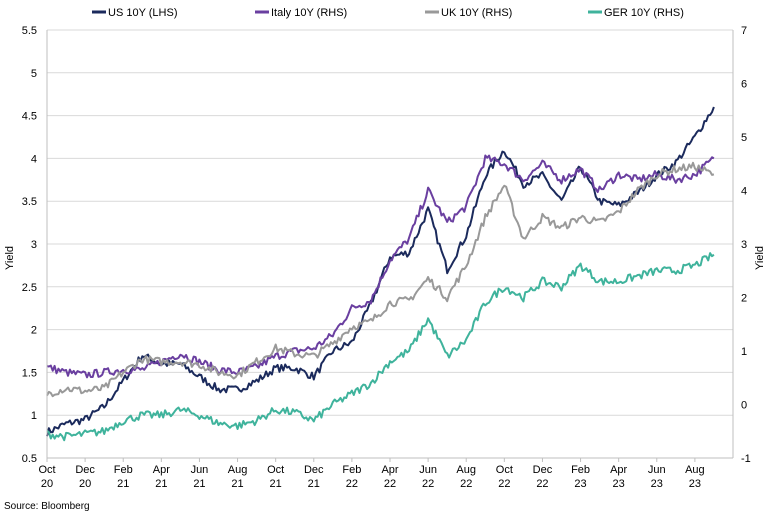  What do you see at coordinates (744, 138) in the screenshot?
I see `y-right-tick-label: 5` at bounding box center [744, 138].